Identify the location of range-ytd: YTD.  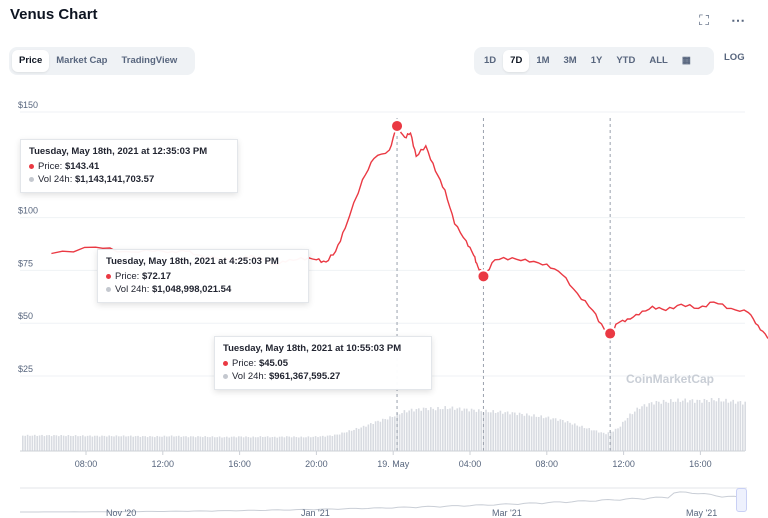
(626, 60).